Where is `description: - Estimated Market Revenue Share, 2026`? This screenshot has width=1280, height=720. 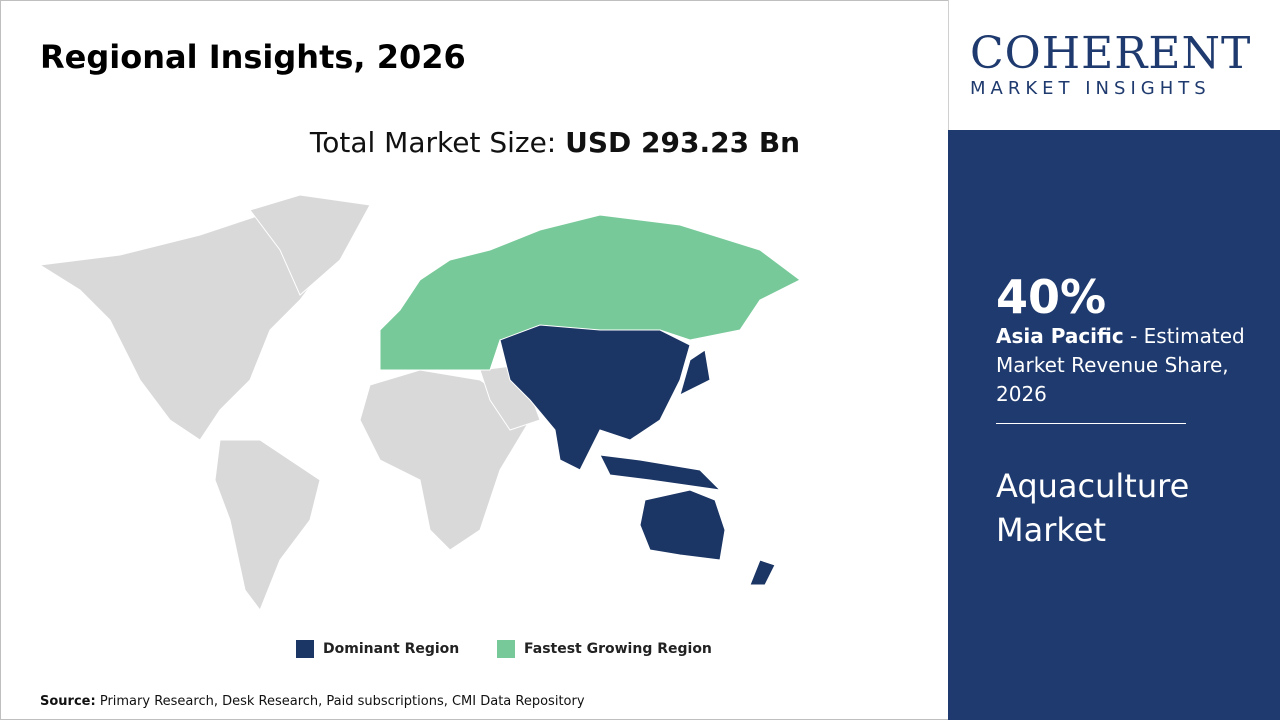 description: - Estimated Market Revenue Share, 2026 is located at coordinates (1120, 365).